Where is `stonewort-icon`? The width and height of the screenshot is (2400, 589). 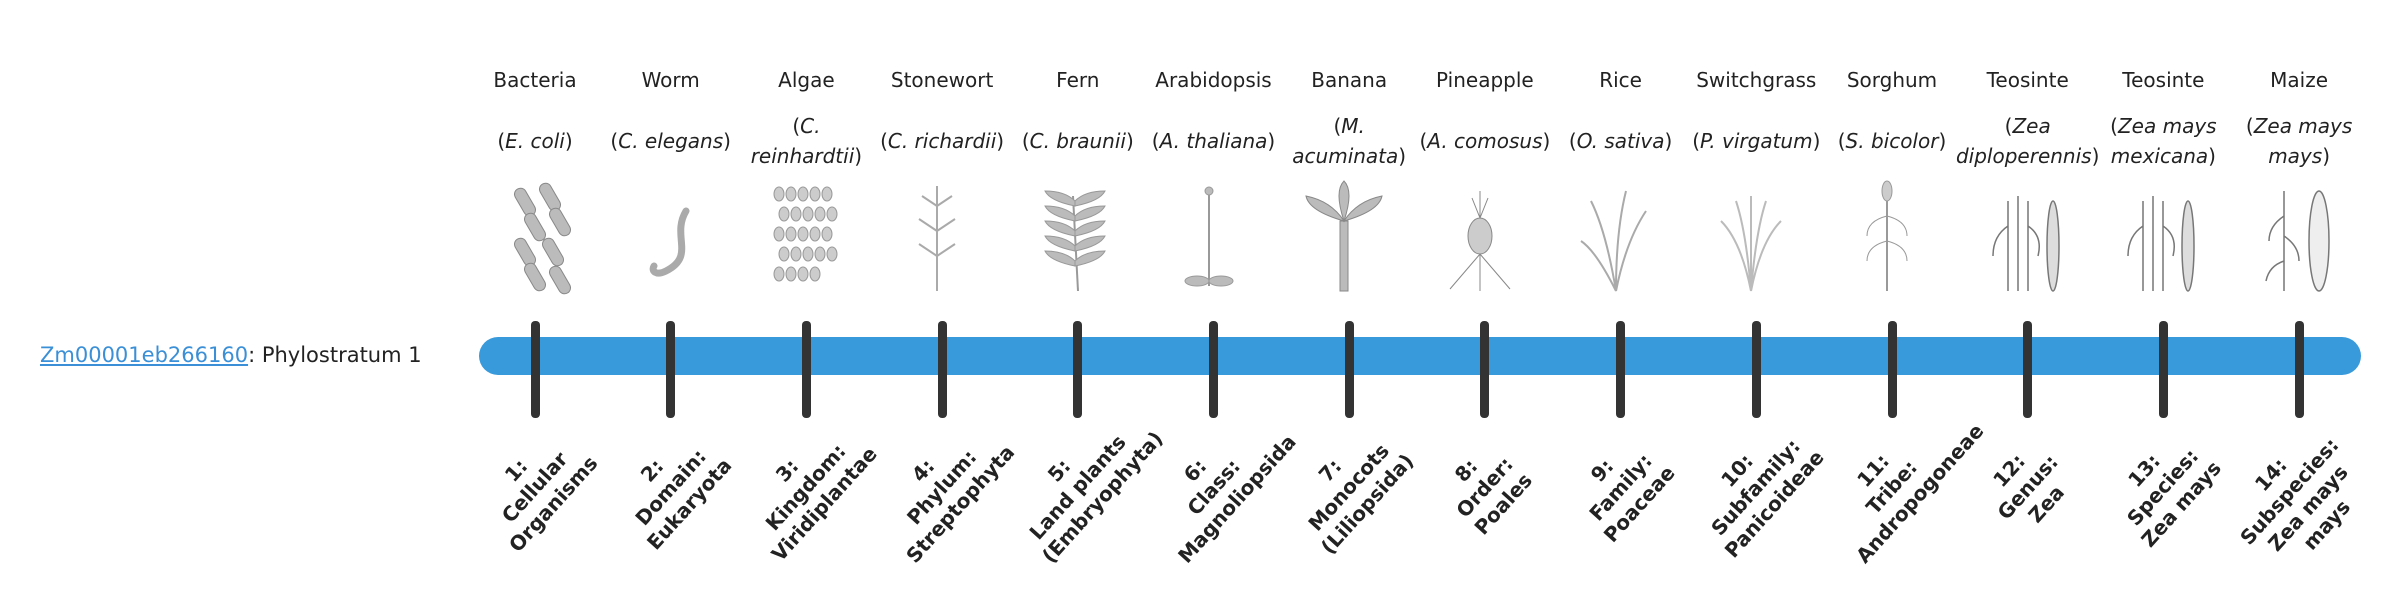 stonewort-icon is located at coordinates (942, 236).